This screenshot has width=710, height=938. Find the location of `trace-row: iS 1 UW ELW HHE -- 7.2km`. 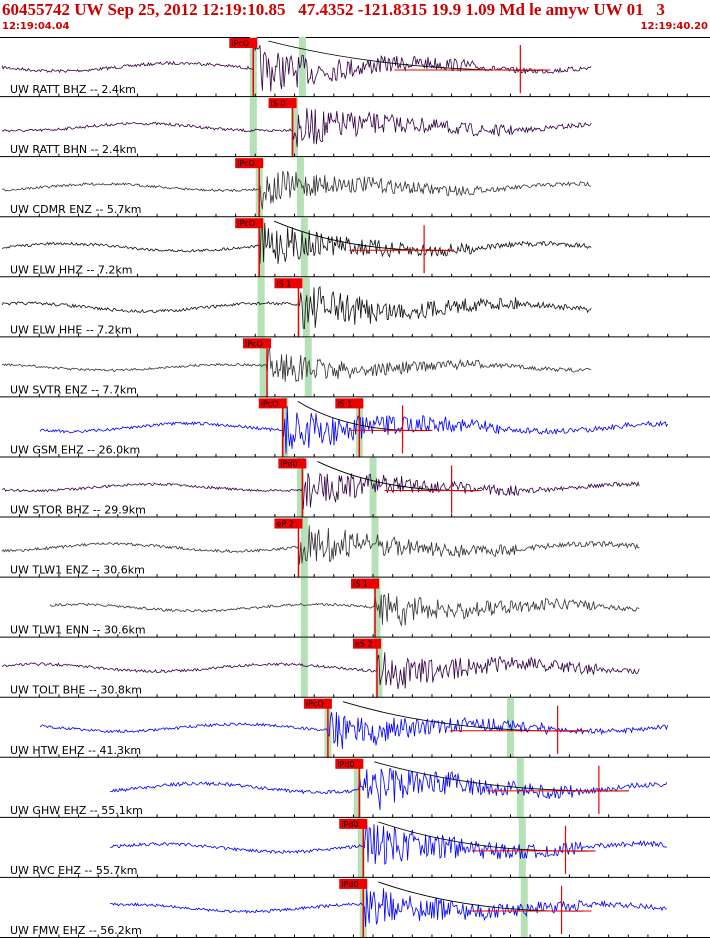

trace-row: iS 1 UW ELW HHE -- 7.2km is located at coordinates (355, 307).